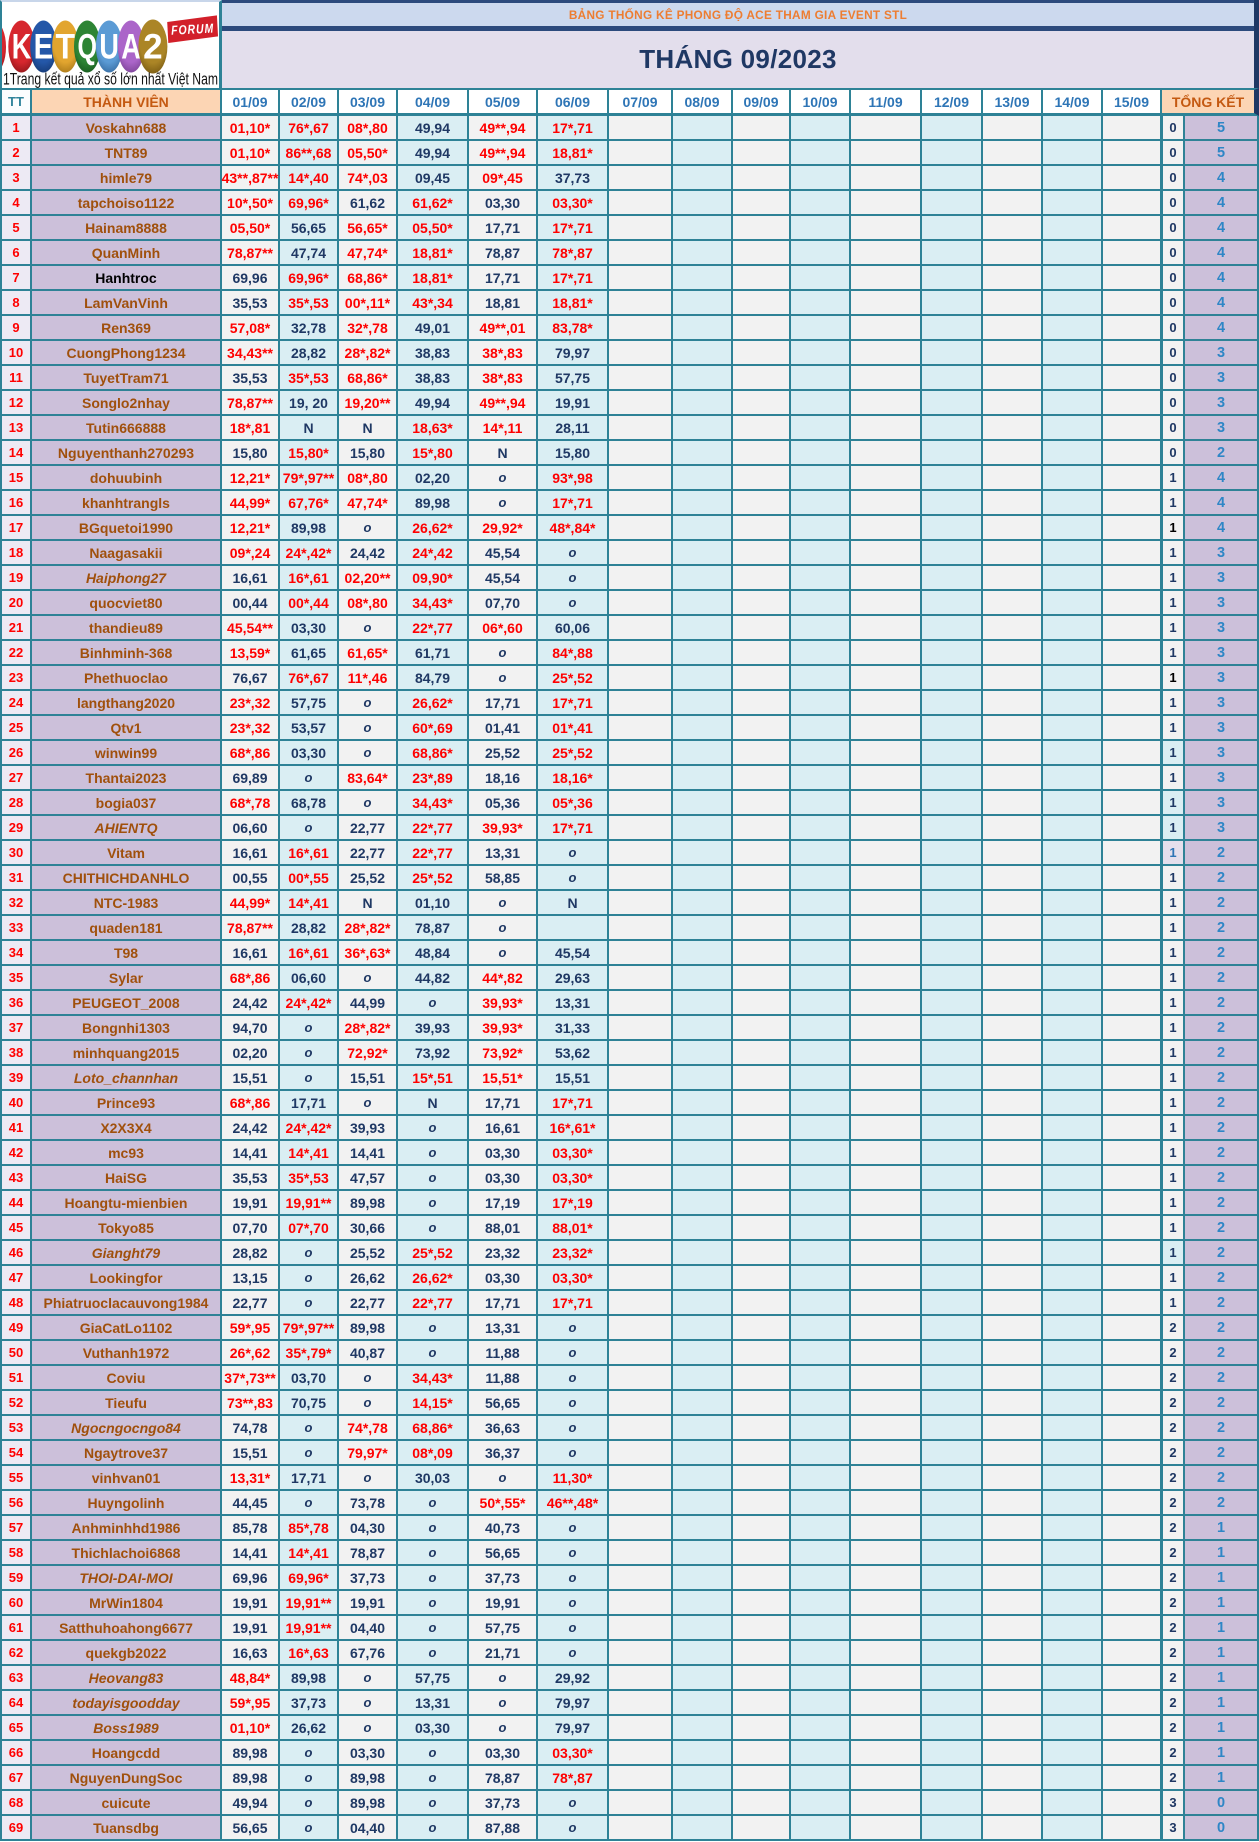 Image resolution: width=1259 pixels, height=1842 pixels. I want to click on row-number: 45, so click(16, 1228).